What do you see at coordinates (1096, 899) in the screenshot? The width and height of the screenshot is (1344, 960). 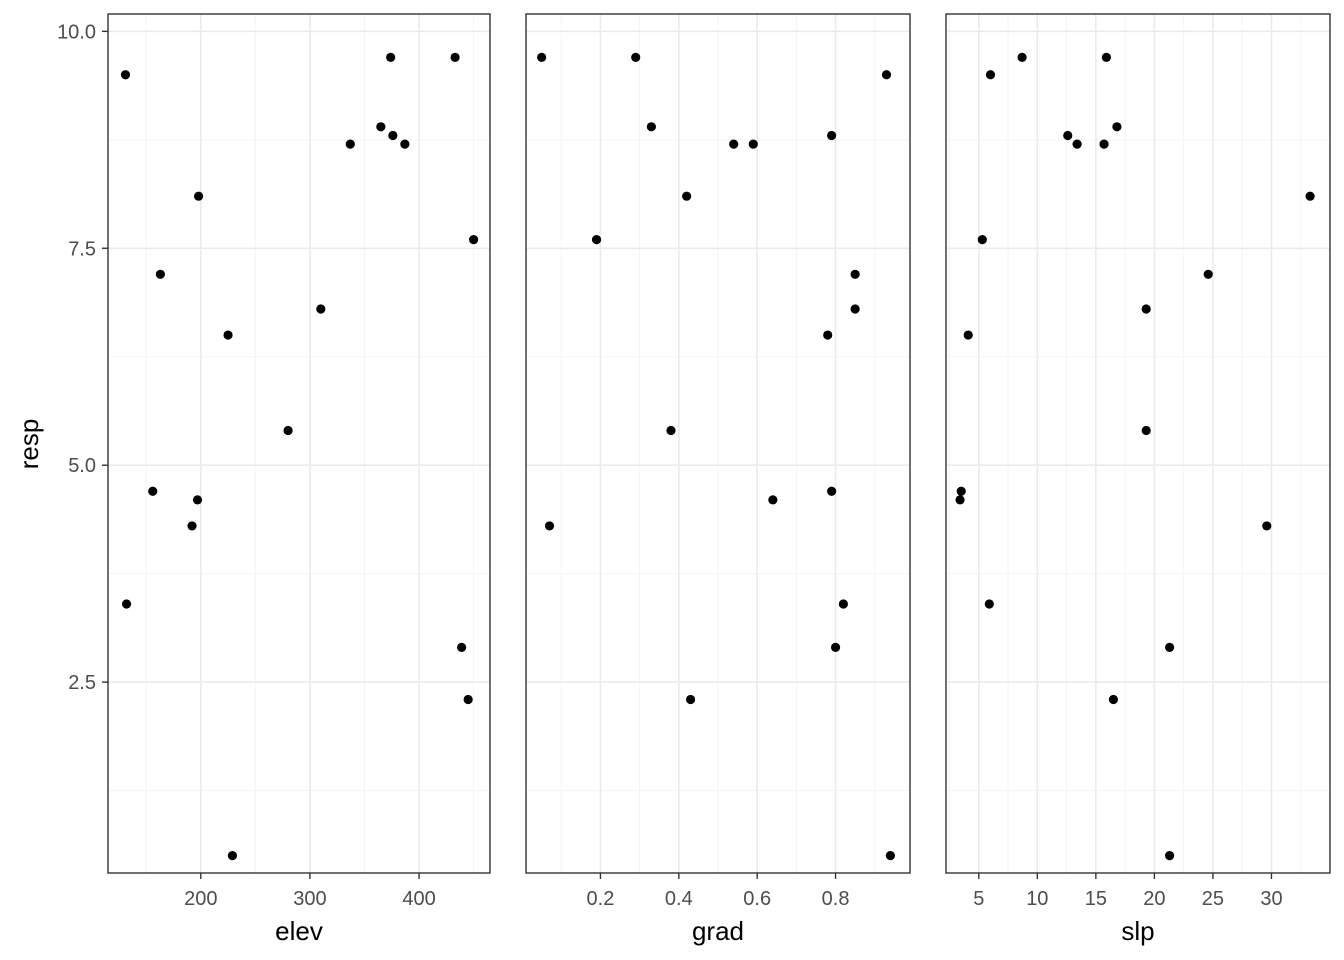 I see `x-tick-label: 15` at bounding box center [1096, 899].